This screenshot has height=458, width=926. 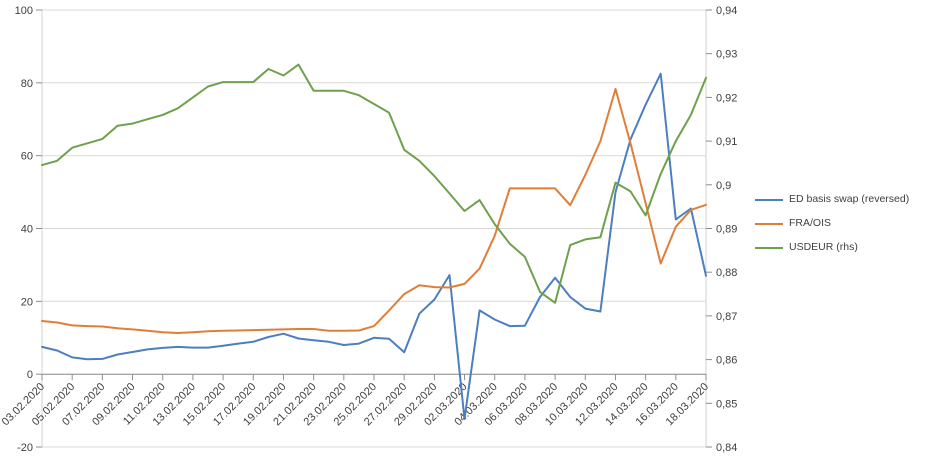 I want to click on y-axis-right-label: 0,87, so click(x=726, y=317).